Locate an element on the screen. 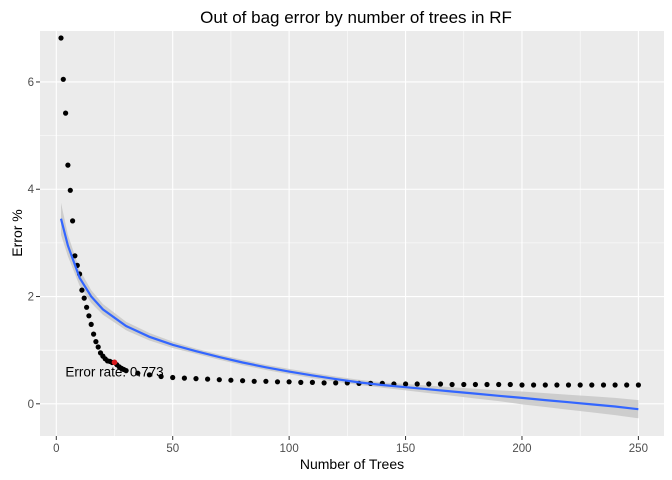  highlight-point is located at coordinates (114, 362).